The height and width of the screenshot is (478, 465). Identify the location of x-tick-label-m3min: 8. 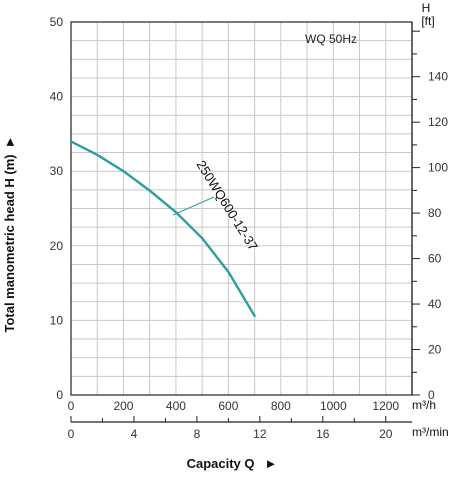
(197, 434).